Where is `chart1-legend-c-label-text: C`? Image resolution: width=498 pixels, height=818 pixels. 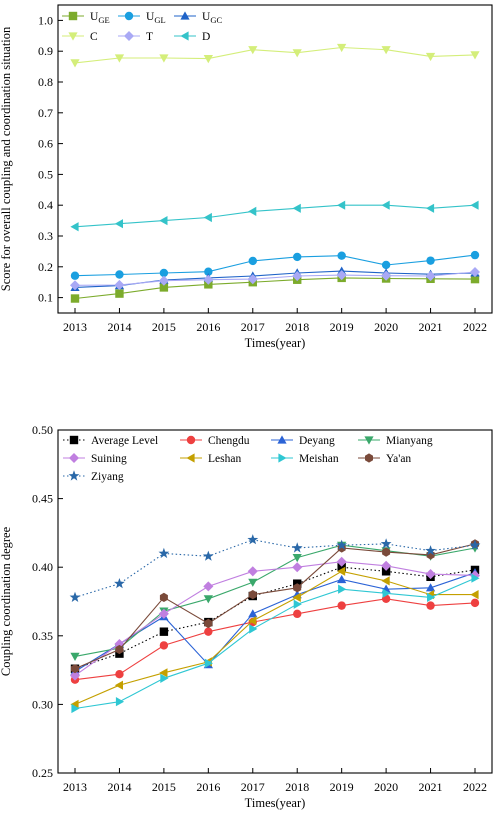 chart1-legend-c-label-text: C is located at coordinates (94, 37).